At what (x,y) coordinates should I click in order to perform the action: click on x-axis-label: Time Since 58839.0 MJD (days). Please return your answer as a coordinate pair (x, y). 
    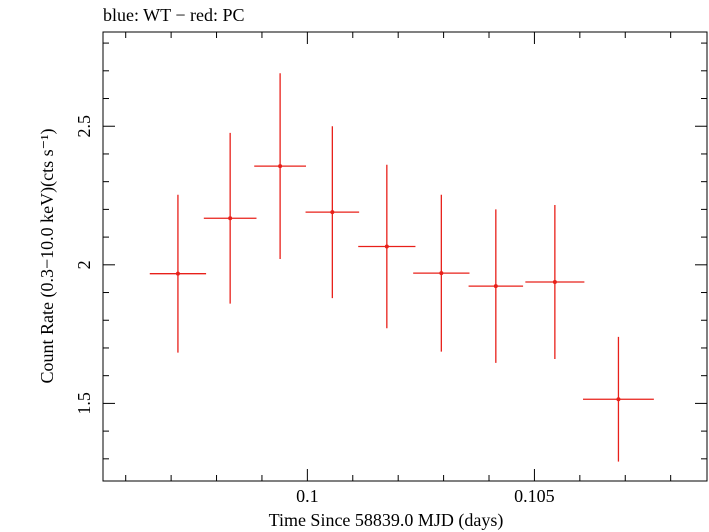
    Looking at the image, I should click on (386, 520).